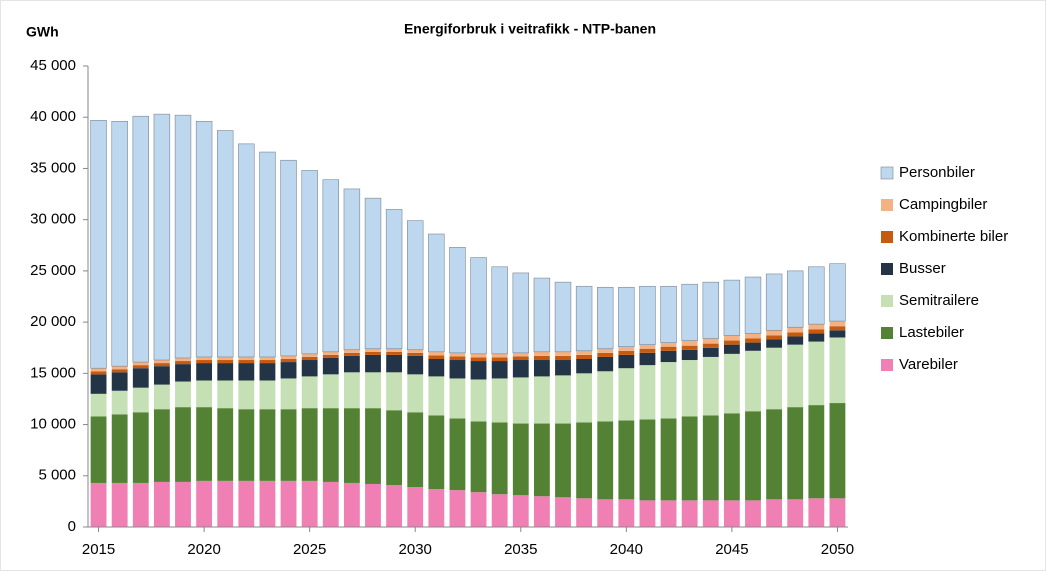 The image size is (1047, 572). What do you see at coordinates (203, 549) in the screenshot?
I see `x-tick-label: 2020` at bounding box center [203, 549].